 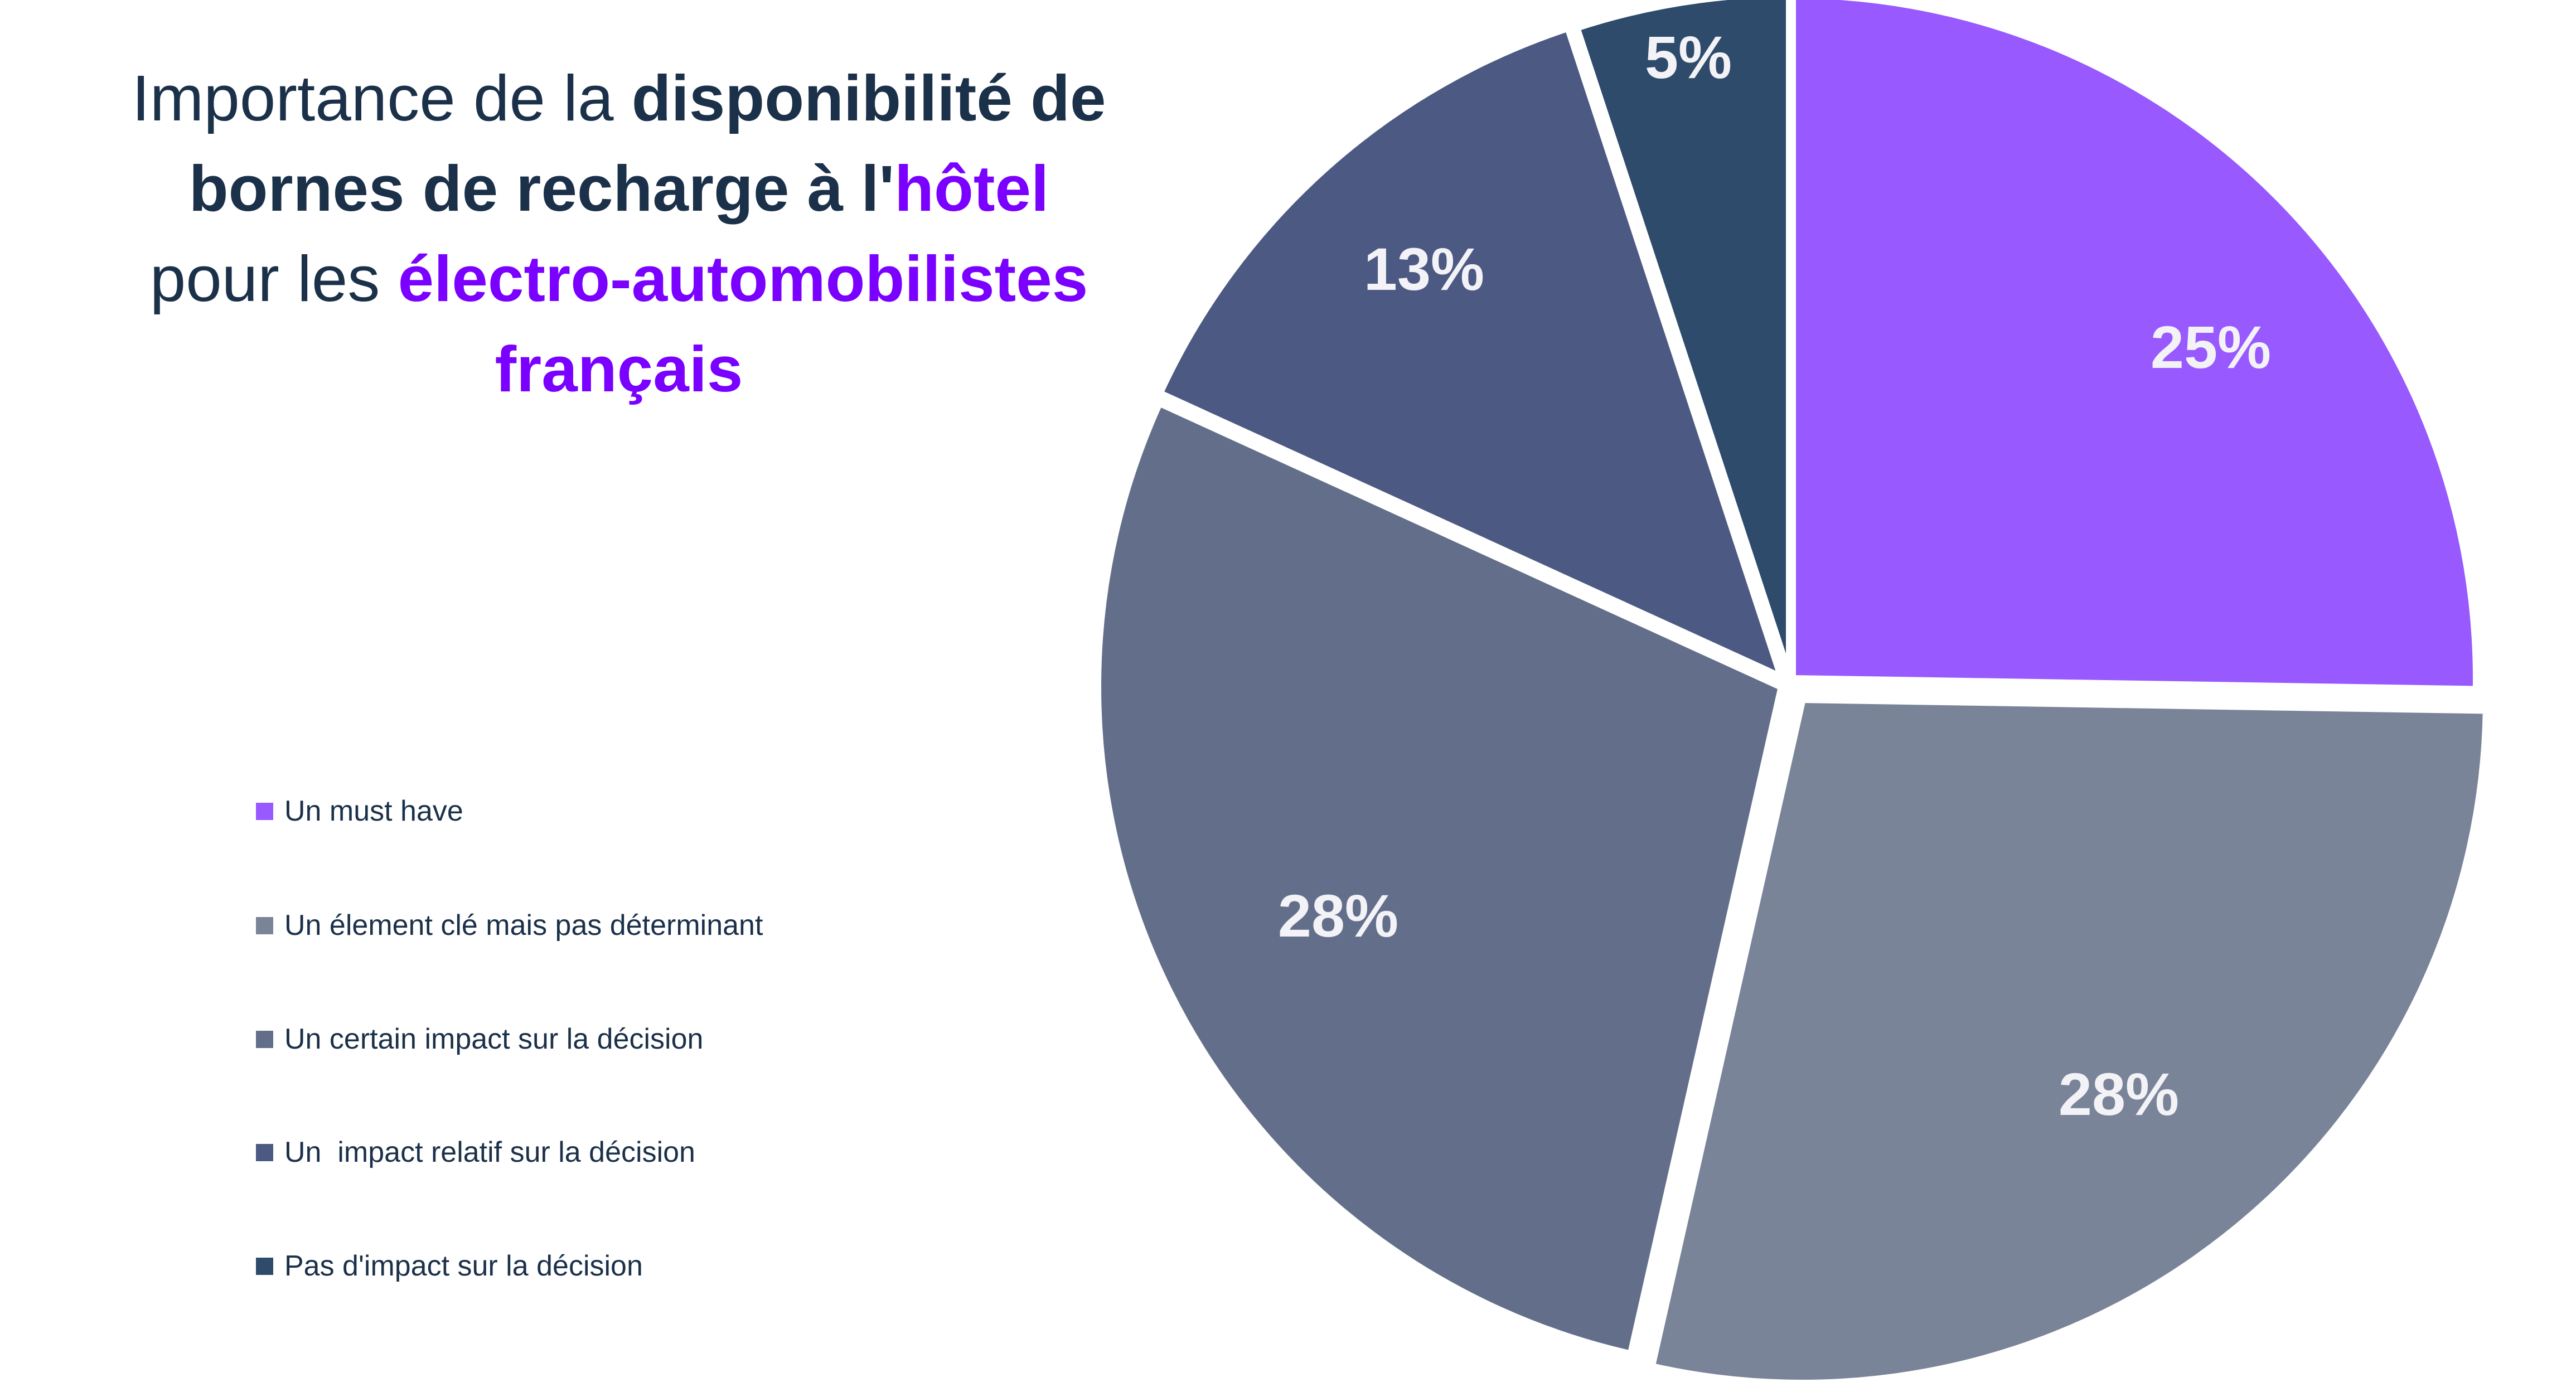 I want to click on data-label: 13%, so click(x=1424, y=269).